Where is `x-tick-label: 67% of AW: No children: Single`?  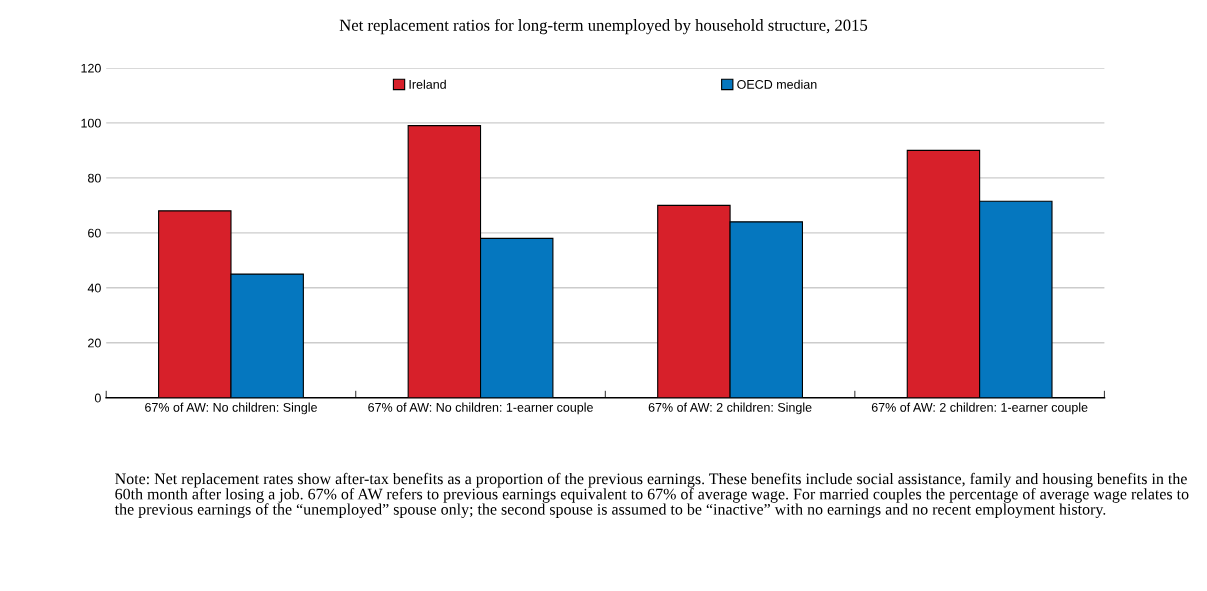 x-tick-label: 67% of AW: No children: Single is located at coordinates (231, 408).